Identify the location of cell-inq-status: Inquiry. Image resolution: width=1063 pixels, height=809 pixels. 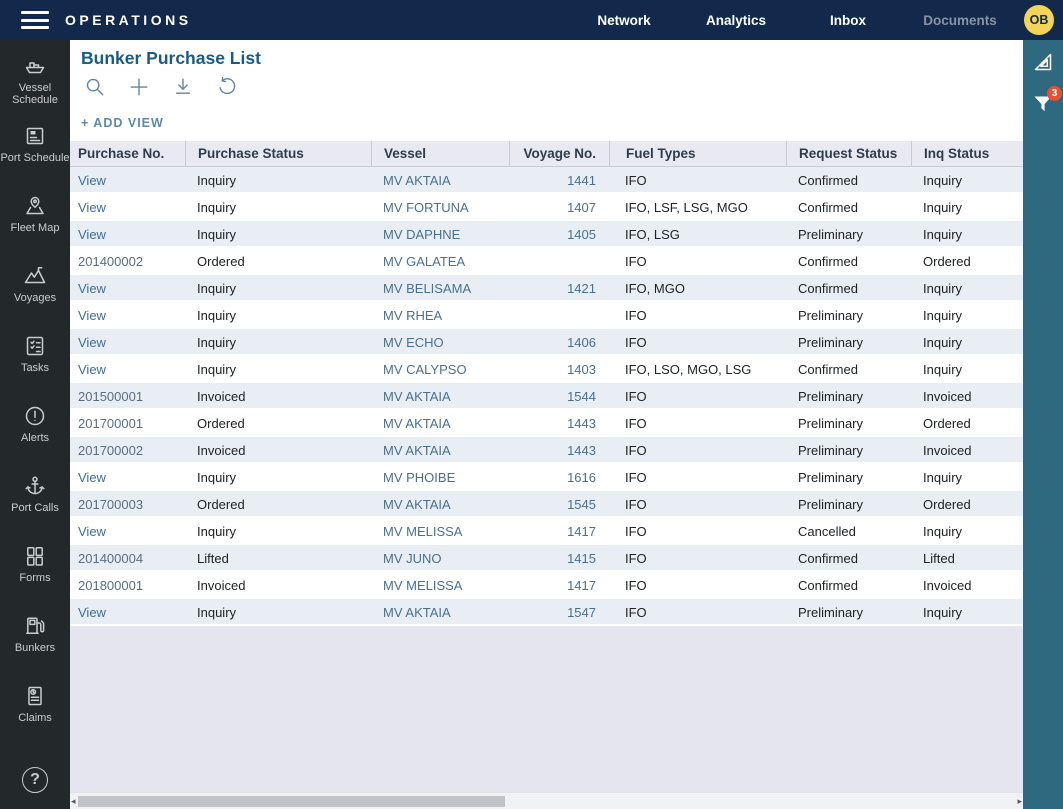
(943, 288).